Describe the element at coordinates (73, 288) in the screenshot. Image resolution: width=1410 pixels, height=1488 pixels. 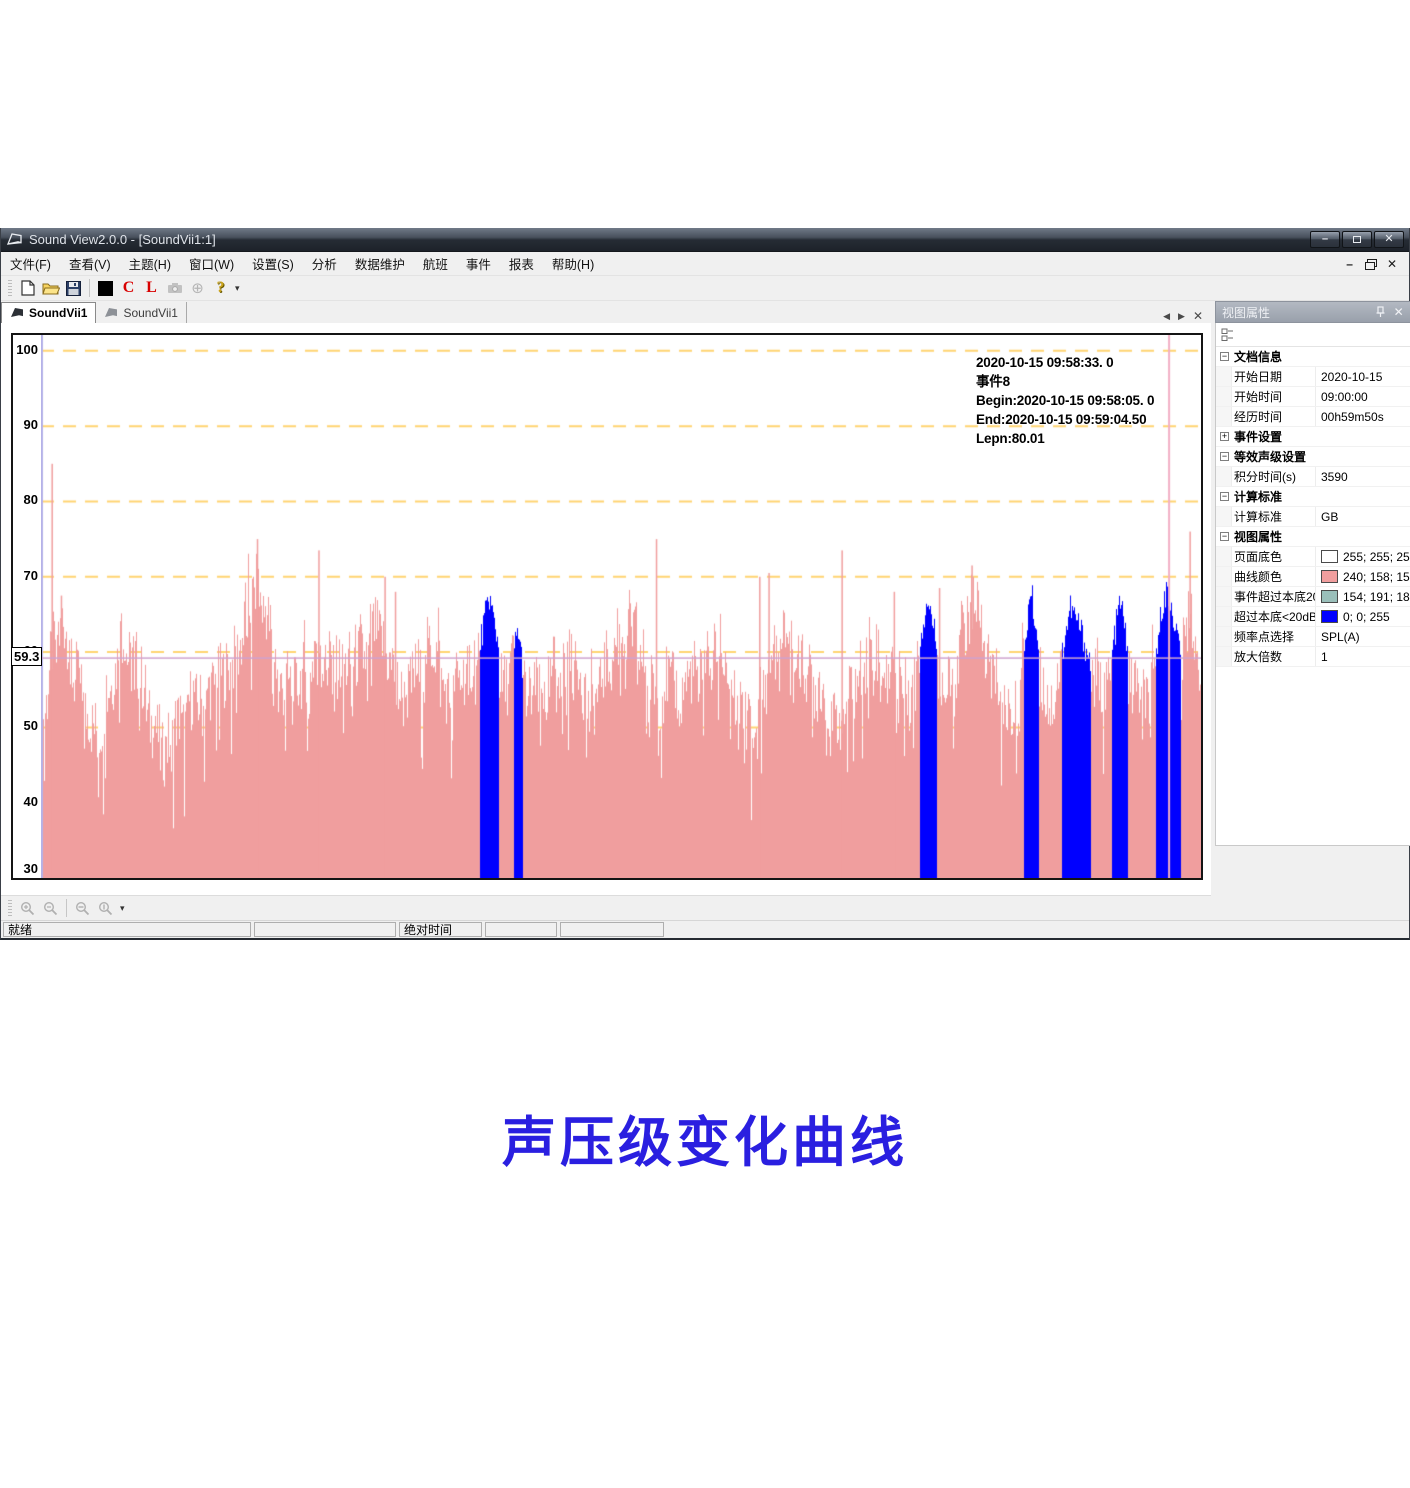
I see `save-button` at that location.